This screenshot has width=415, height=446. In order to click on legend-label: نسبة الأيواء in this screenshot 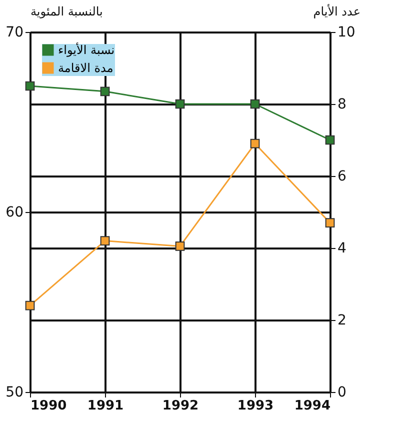, I will do `click(86, 49)`.